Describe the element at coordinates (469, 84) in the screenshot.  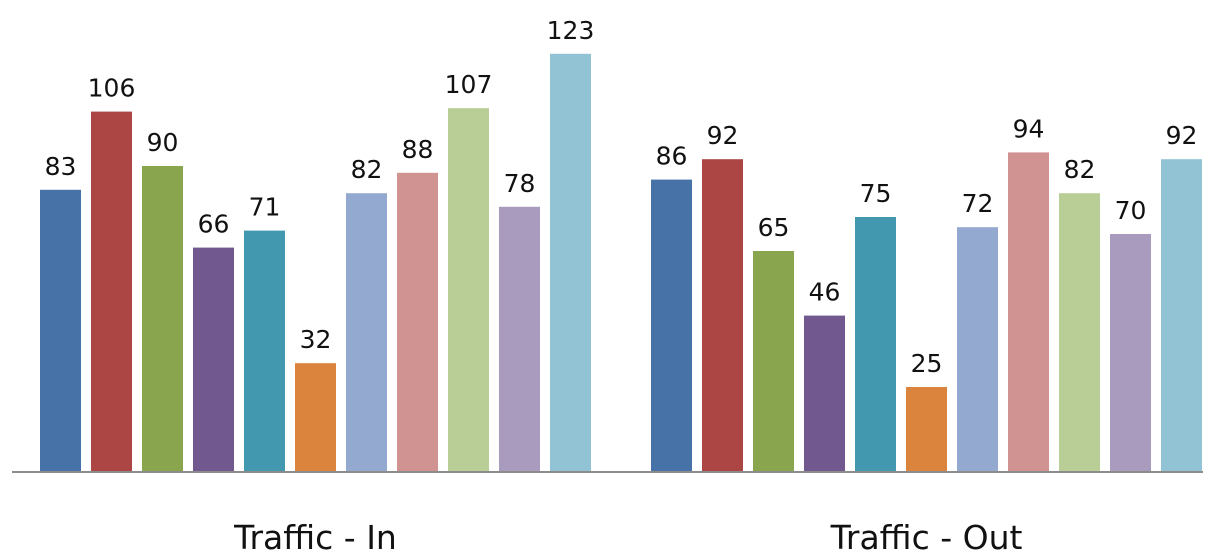
I see `value-label: 107` at that location.